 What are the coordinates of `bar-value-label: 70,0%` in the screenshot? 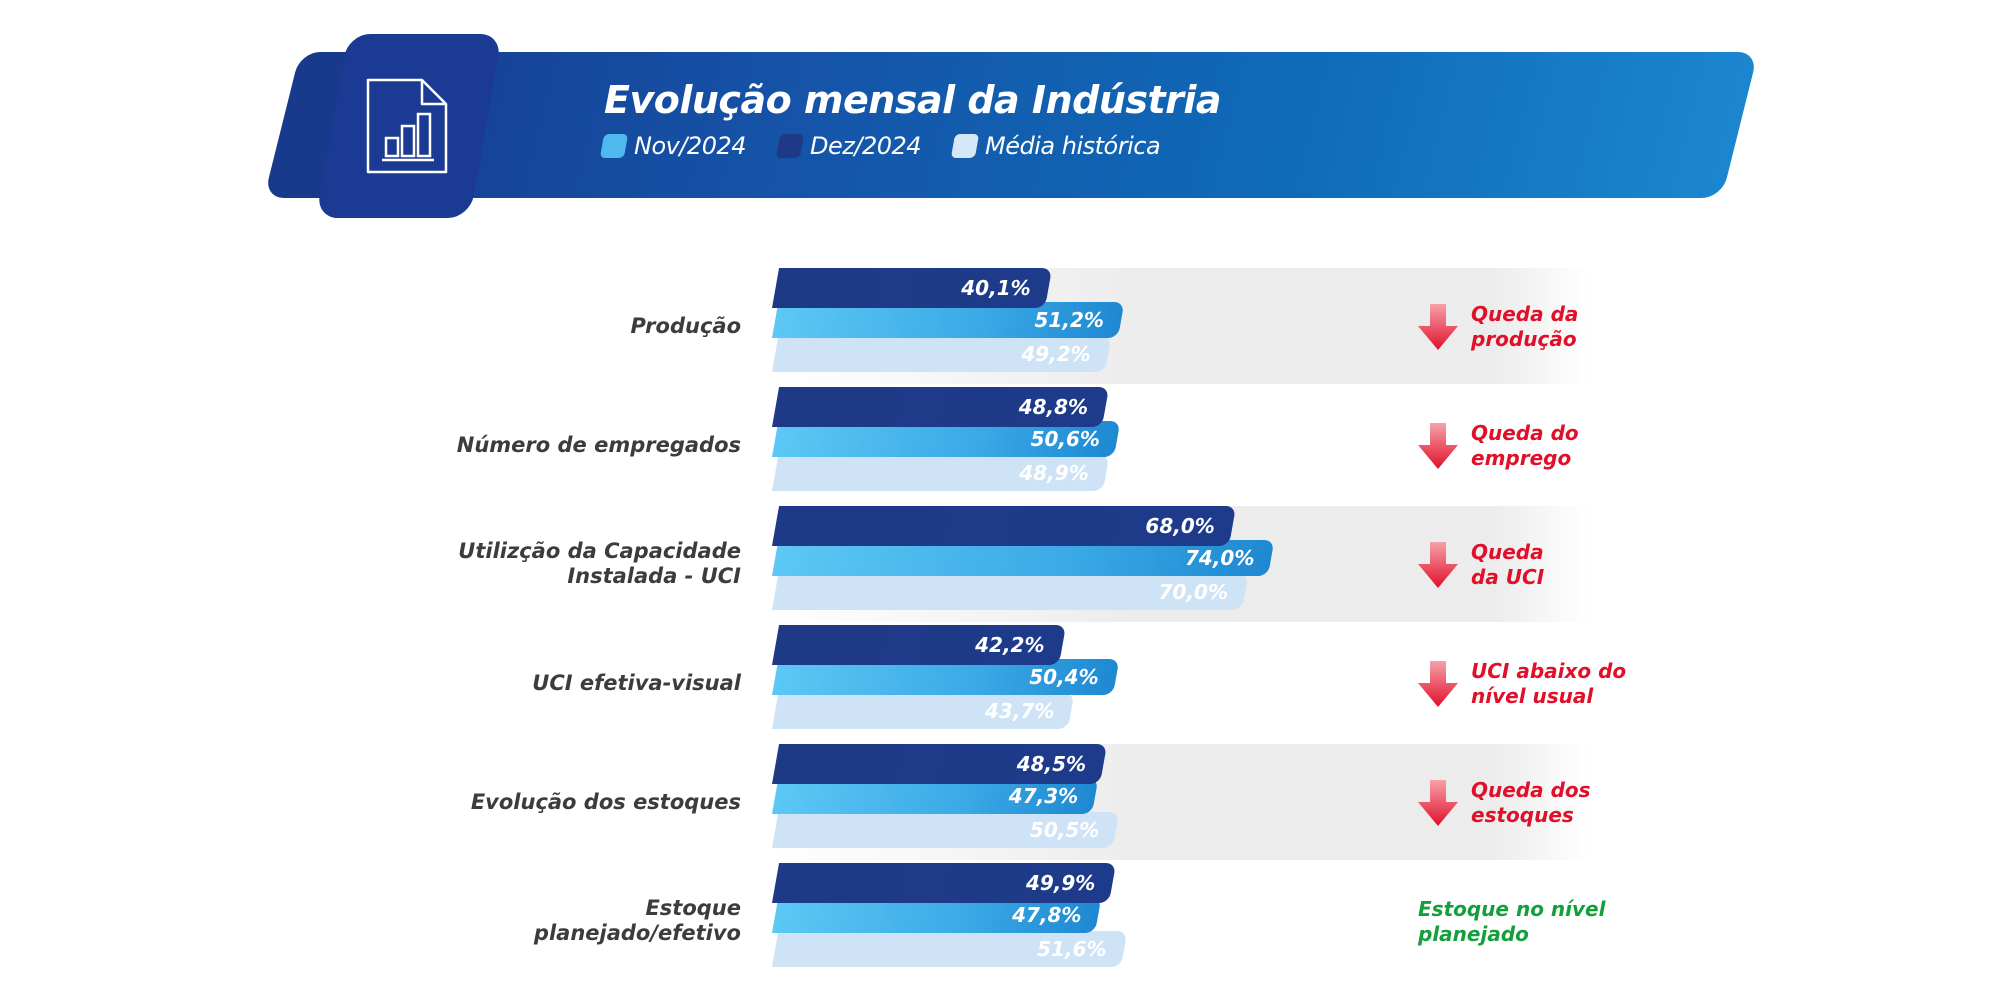 It's located at (1193, 592).